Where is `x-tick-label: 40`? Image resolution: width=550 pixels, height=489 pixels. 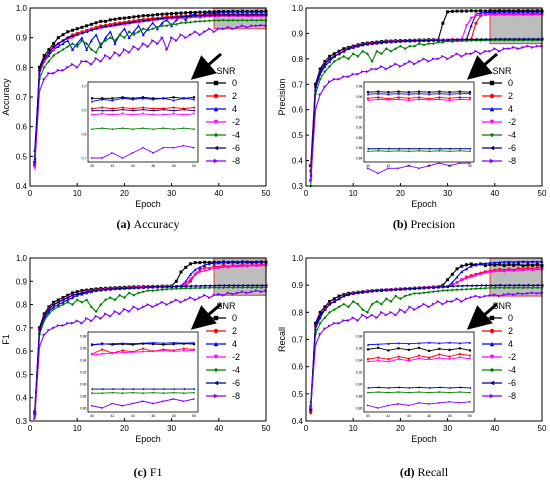 x-tick-label: 40 is located at coordinates (218, 428).